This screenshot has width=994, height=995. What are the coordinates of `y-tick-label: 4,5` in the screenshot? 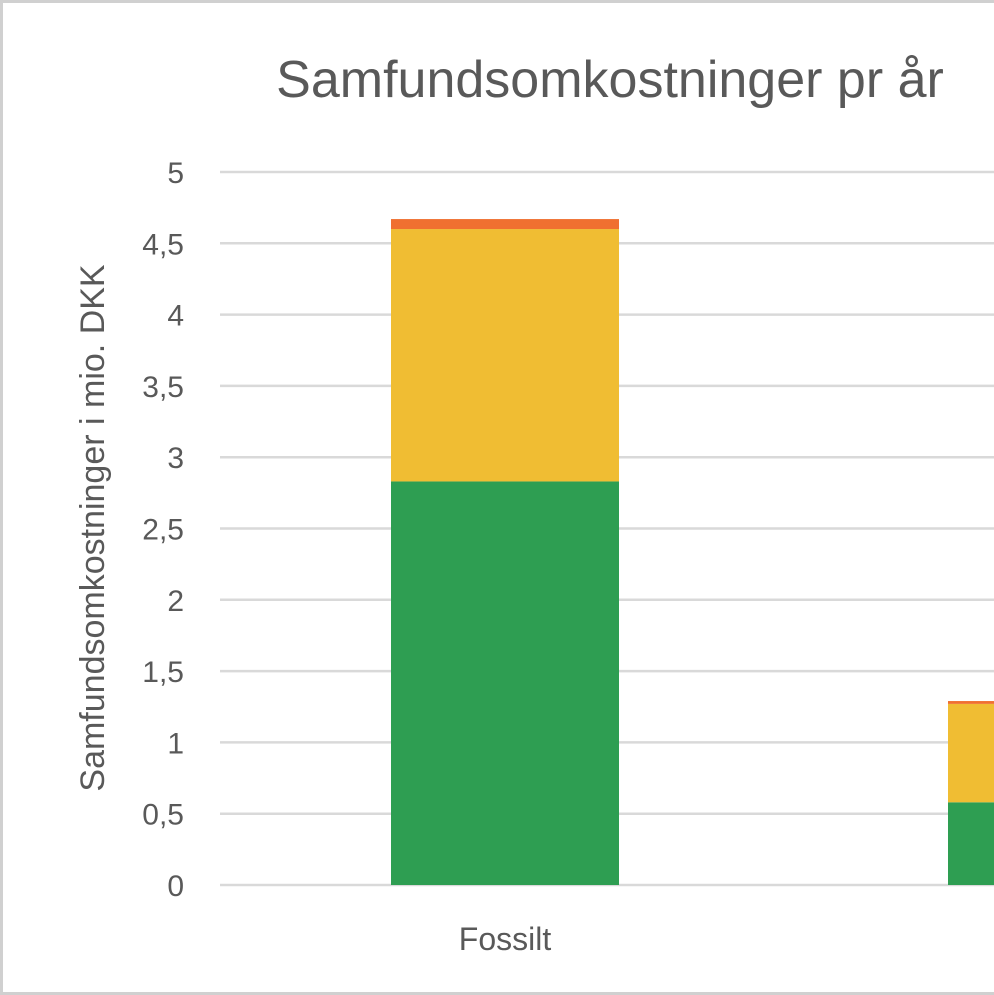 It's located at (163, 244).